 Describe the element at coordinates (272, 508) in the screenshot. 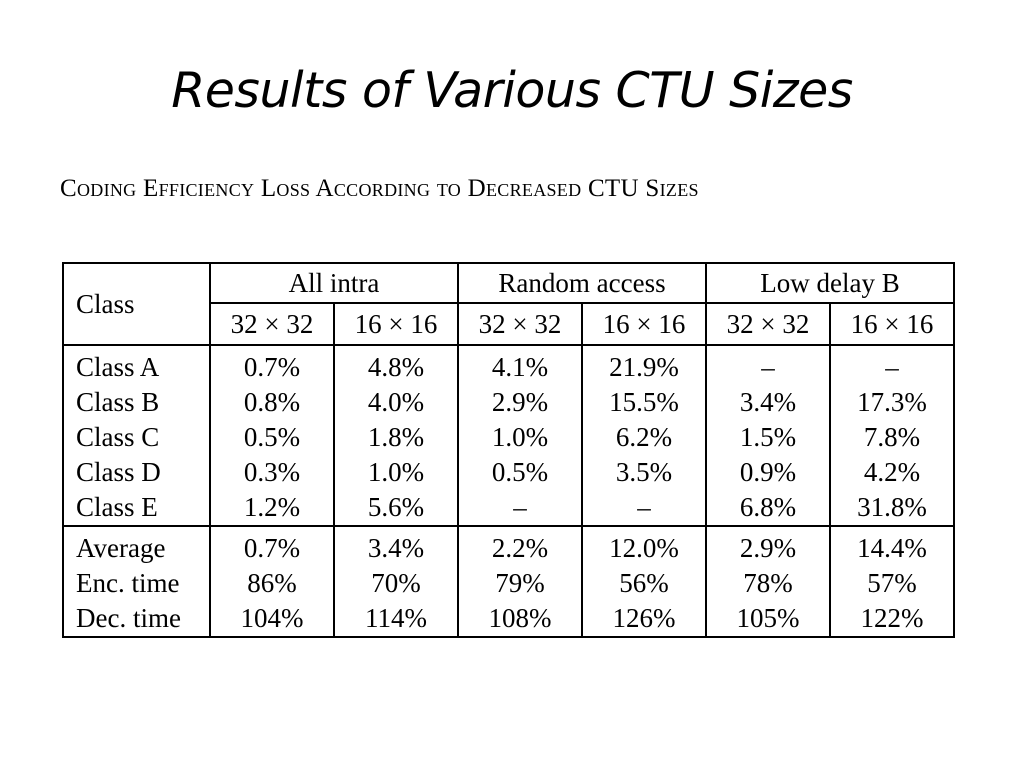

I see `table-cell: 1.2%` at that location.